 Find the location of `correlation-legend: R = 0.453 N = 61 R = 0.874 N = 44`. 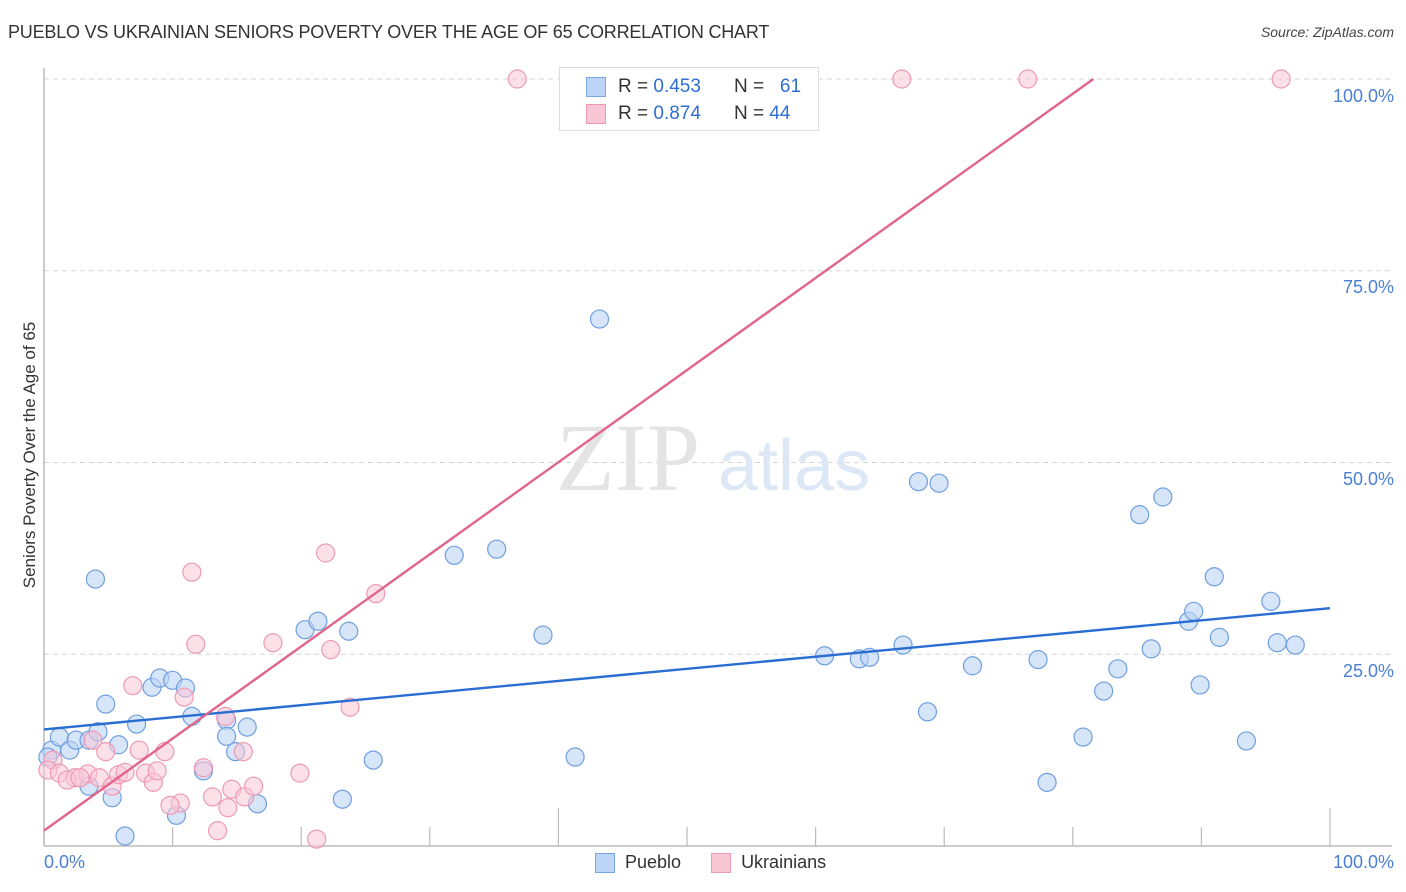

correlation-legend: R = 0.453 N = 61 R = 0.874 N = 44 is located at coordinates (689, 99).